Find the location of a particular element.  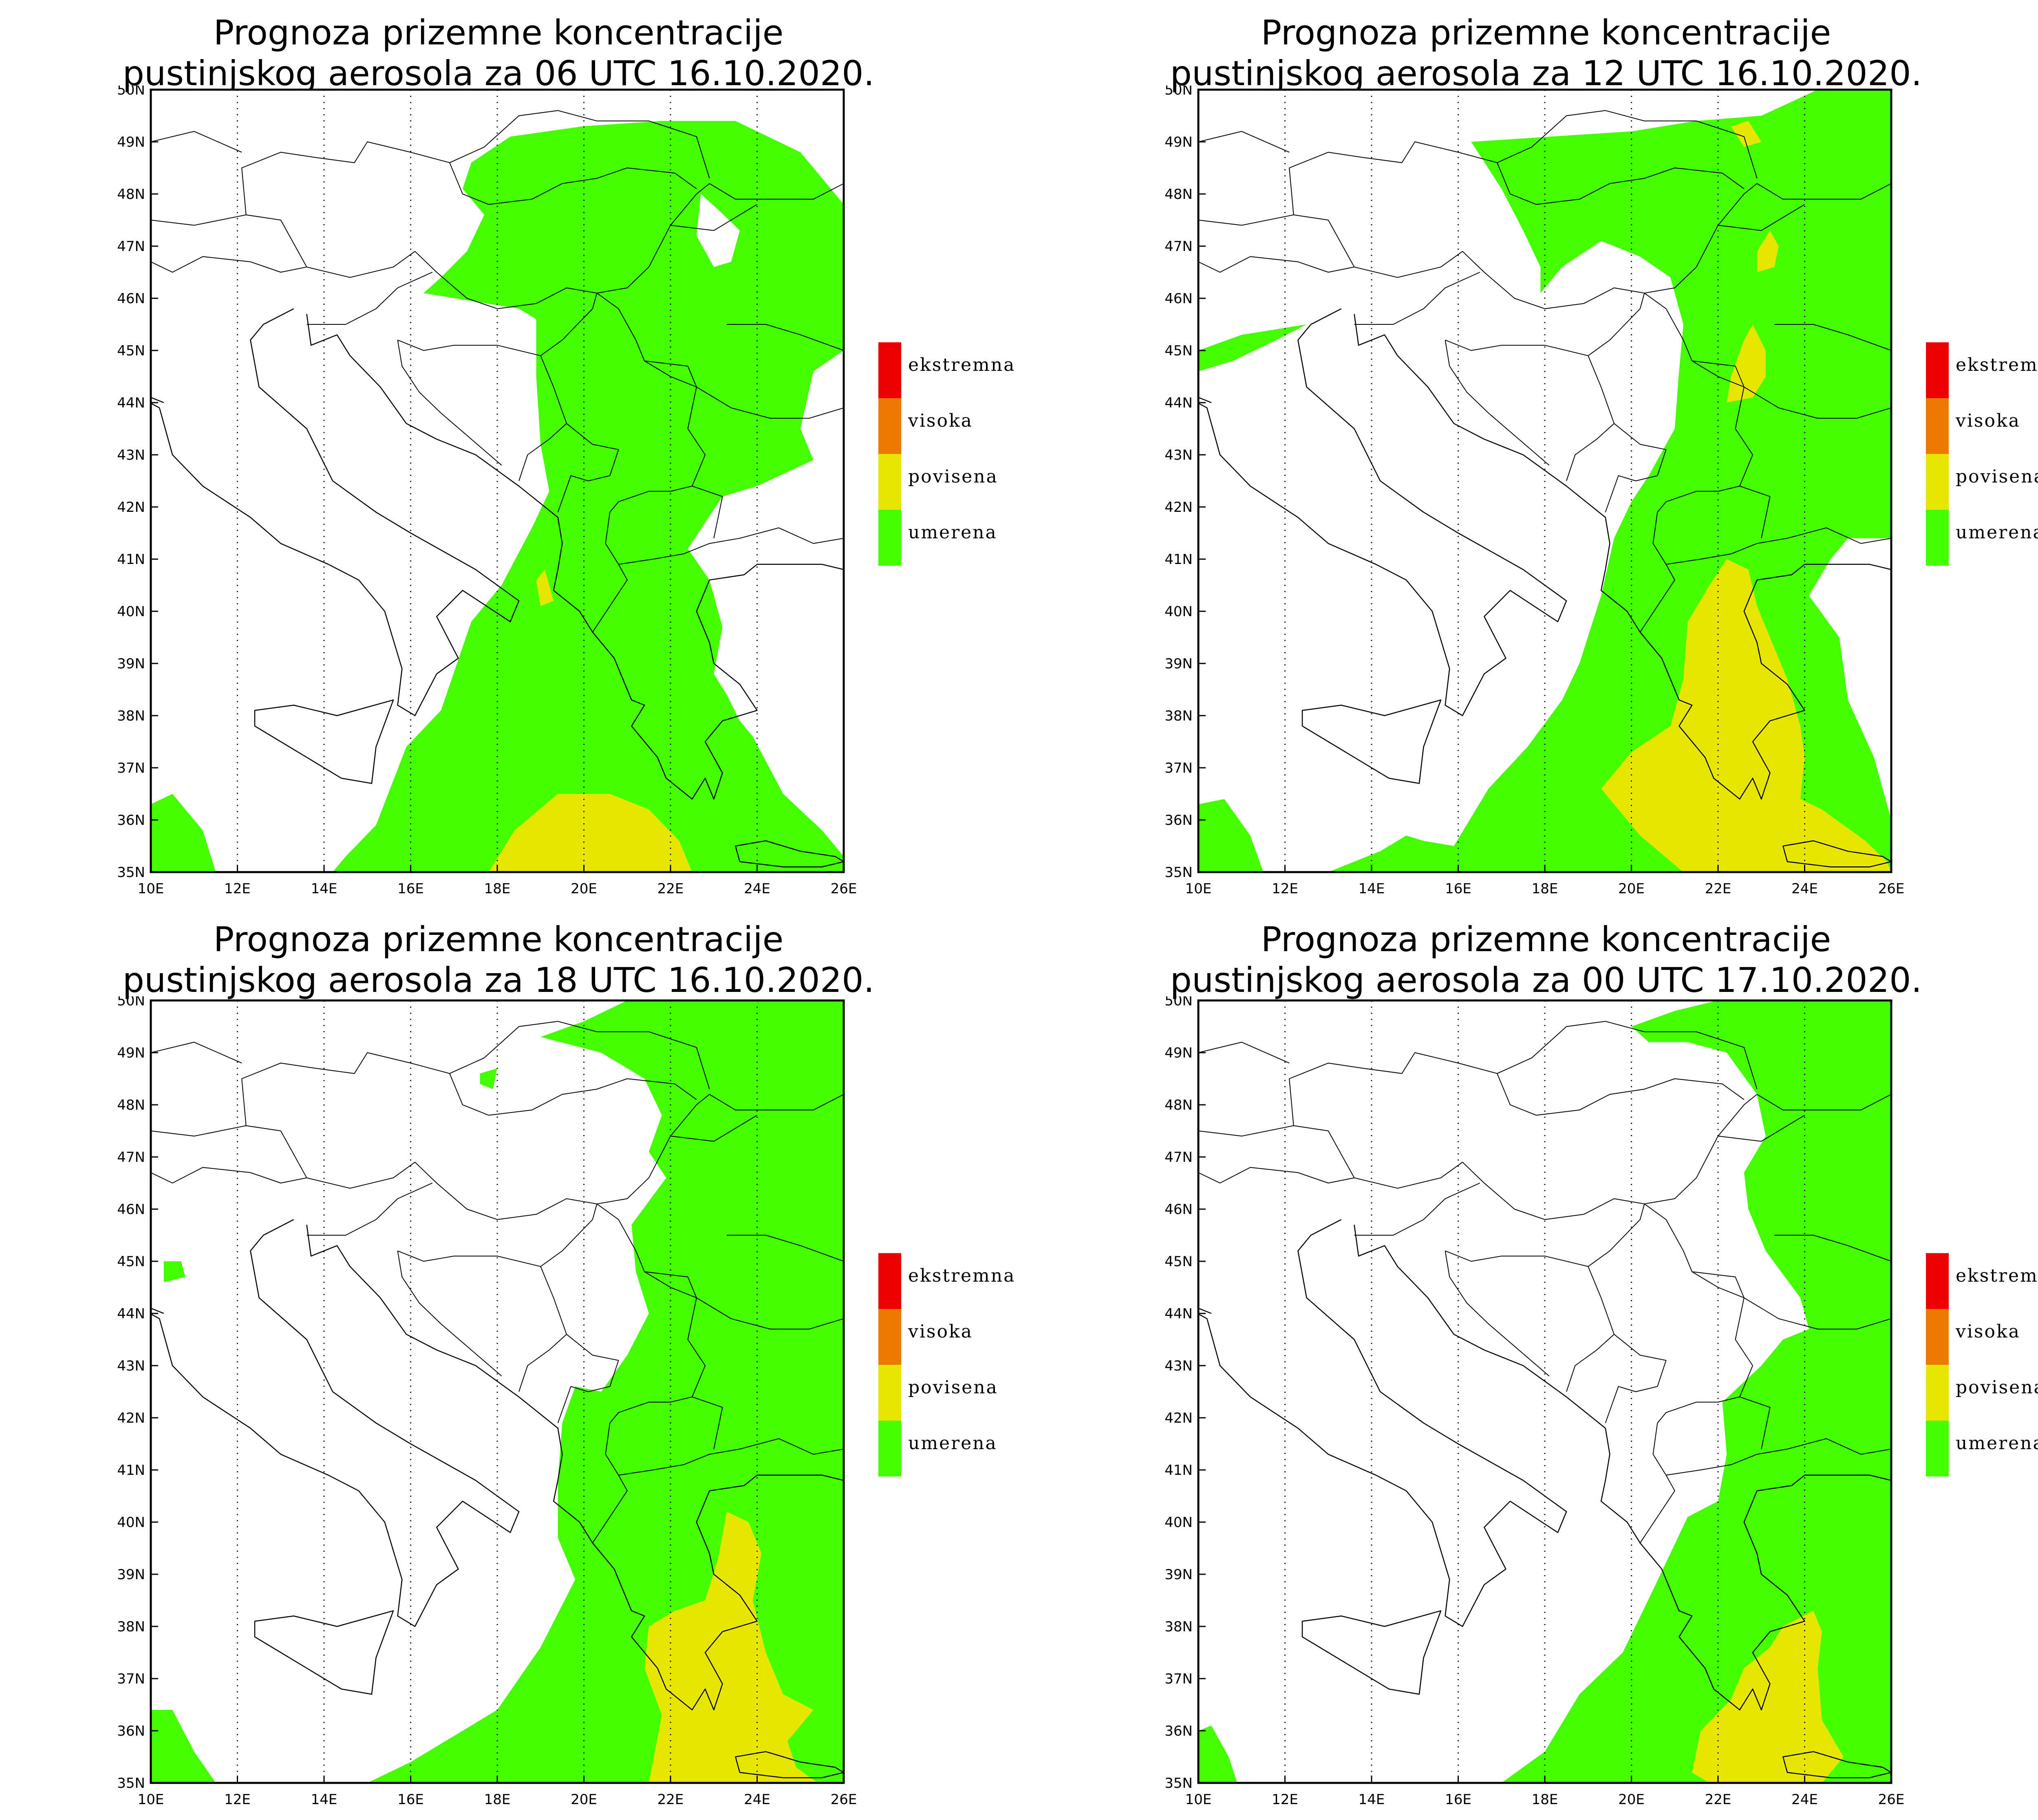

lat-tick-label: 50N is located at coordinates (1179, 1003).